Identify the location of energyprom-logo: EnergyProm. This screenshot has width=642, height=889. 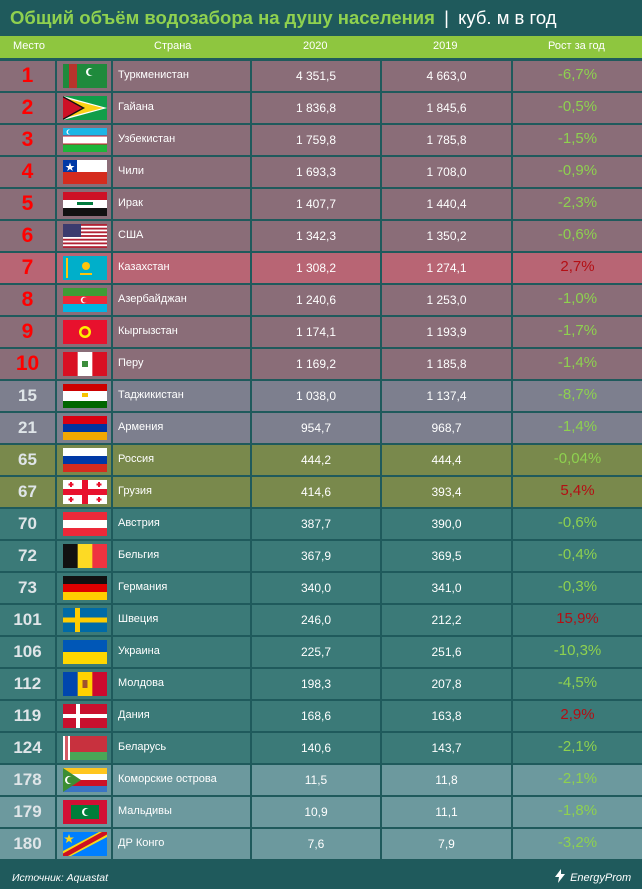
(592, 877).